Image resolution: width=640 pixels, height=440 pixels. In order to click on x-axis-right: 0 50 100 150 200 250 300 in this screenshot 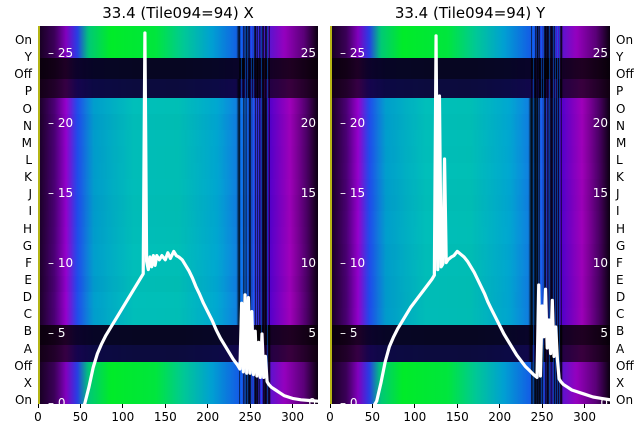, I will do `click(468, 421)`.